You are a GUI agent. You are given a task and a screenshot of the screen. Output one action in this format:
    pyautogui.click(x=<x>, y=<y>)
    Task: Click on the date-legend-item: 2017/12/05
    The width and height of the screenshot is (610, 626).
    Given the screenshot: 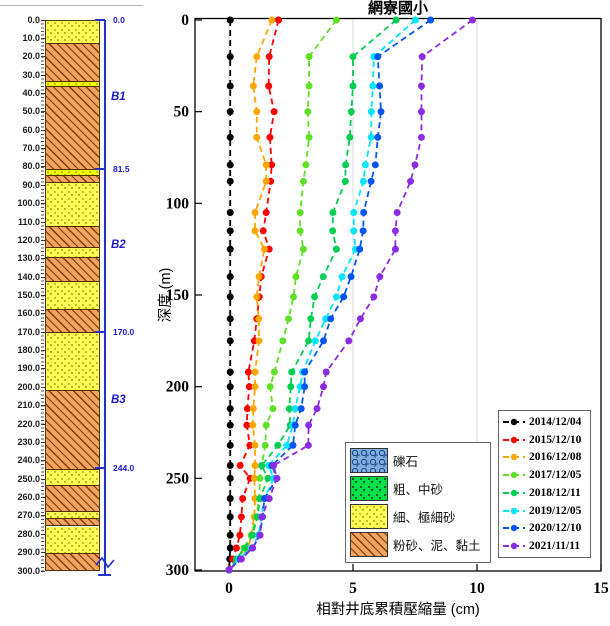 What is the action you would take?
    pyautogui.click(x=544, y=475)
    